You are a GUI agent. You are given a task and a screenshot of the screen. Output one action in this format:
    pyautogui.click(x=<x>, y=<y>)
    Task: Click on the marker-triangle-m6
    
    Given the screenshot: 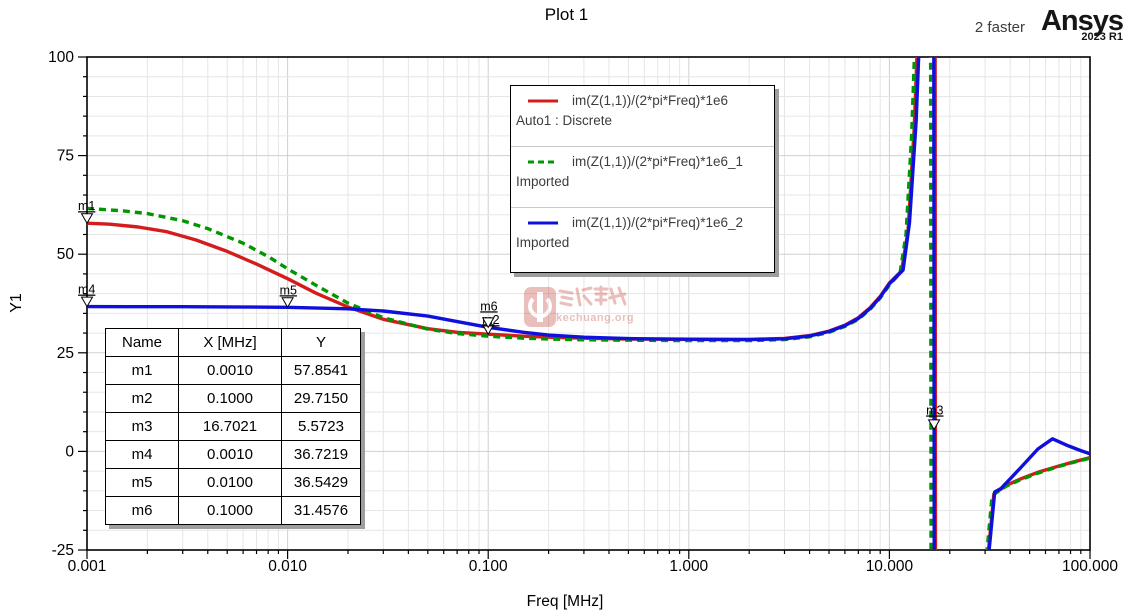 What is the action you would take?
    pyautogui.click(x=488, y=323)
    